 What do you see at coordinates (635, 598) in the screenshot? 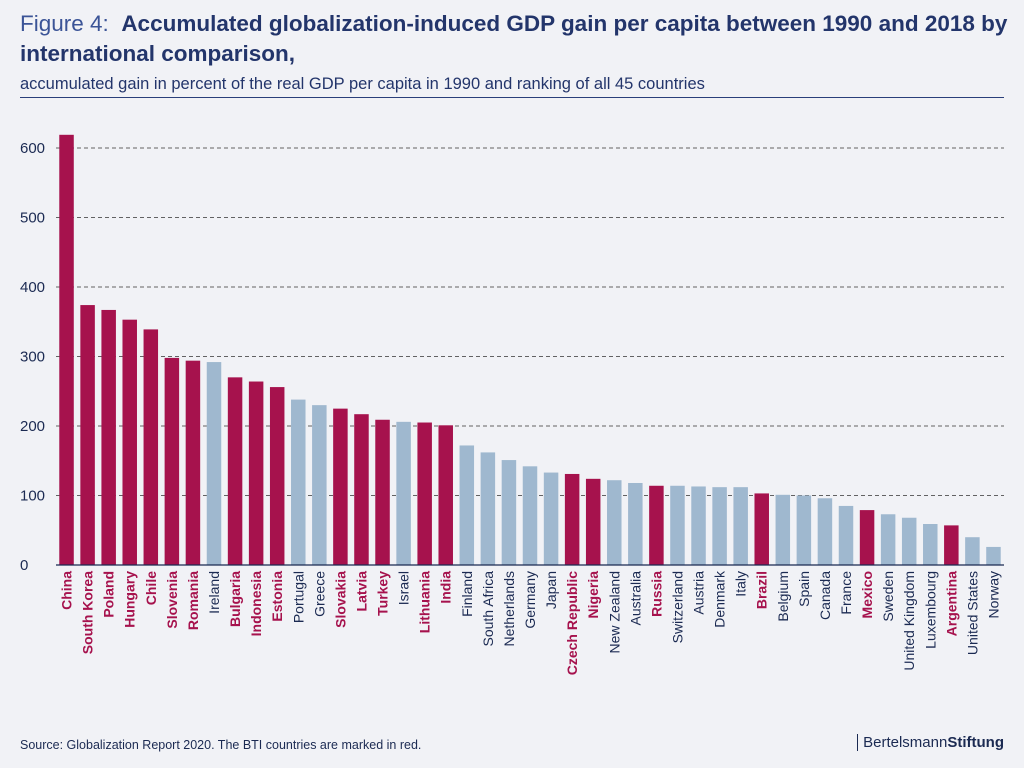
I see `x-tick-label: Australia` at bounding box center [635, 598].